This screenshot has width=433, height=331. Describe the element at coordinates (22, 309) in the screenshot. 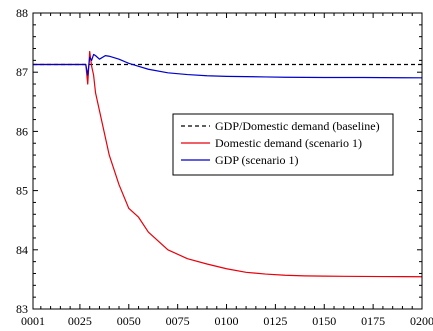

I see `y-tick-label: 83` at that location.